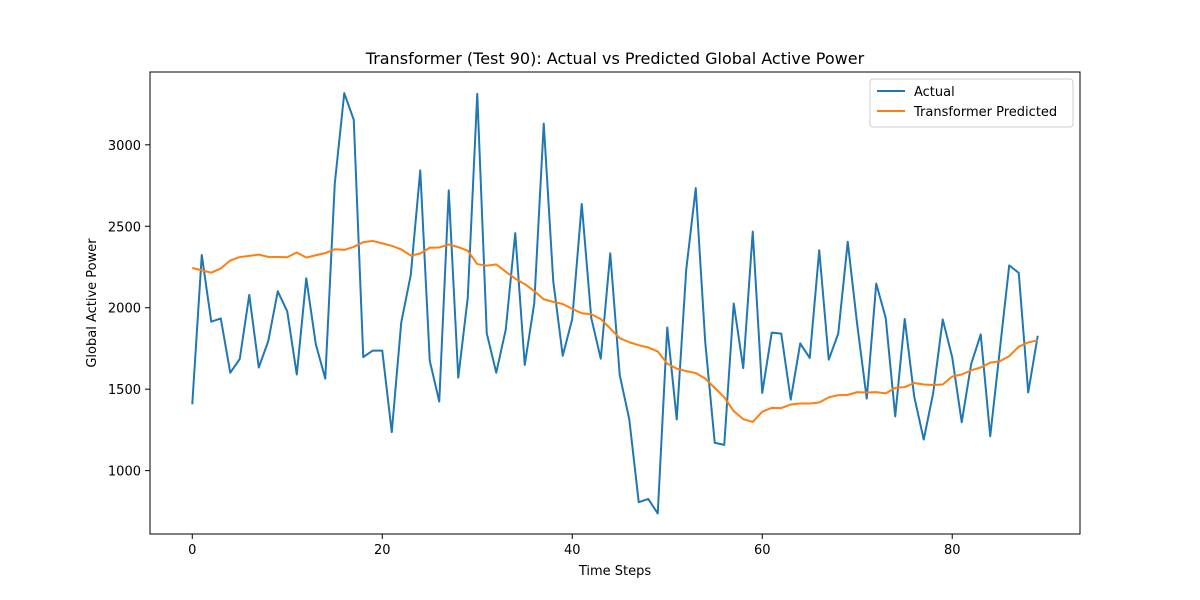  What do you see at coordinates (92, 303) in the screenshot?
I see `y-axis-label: Global Active Power` at bounding box center [92, 303].